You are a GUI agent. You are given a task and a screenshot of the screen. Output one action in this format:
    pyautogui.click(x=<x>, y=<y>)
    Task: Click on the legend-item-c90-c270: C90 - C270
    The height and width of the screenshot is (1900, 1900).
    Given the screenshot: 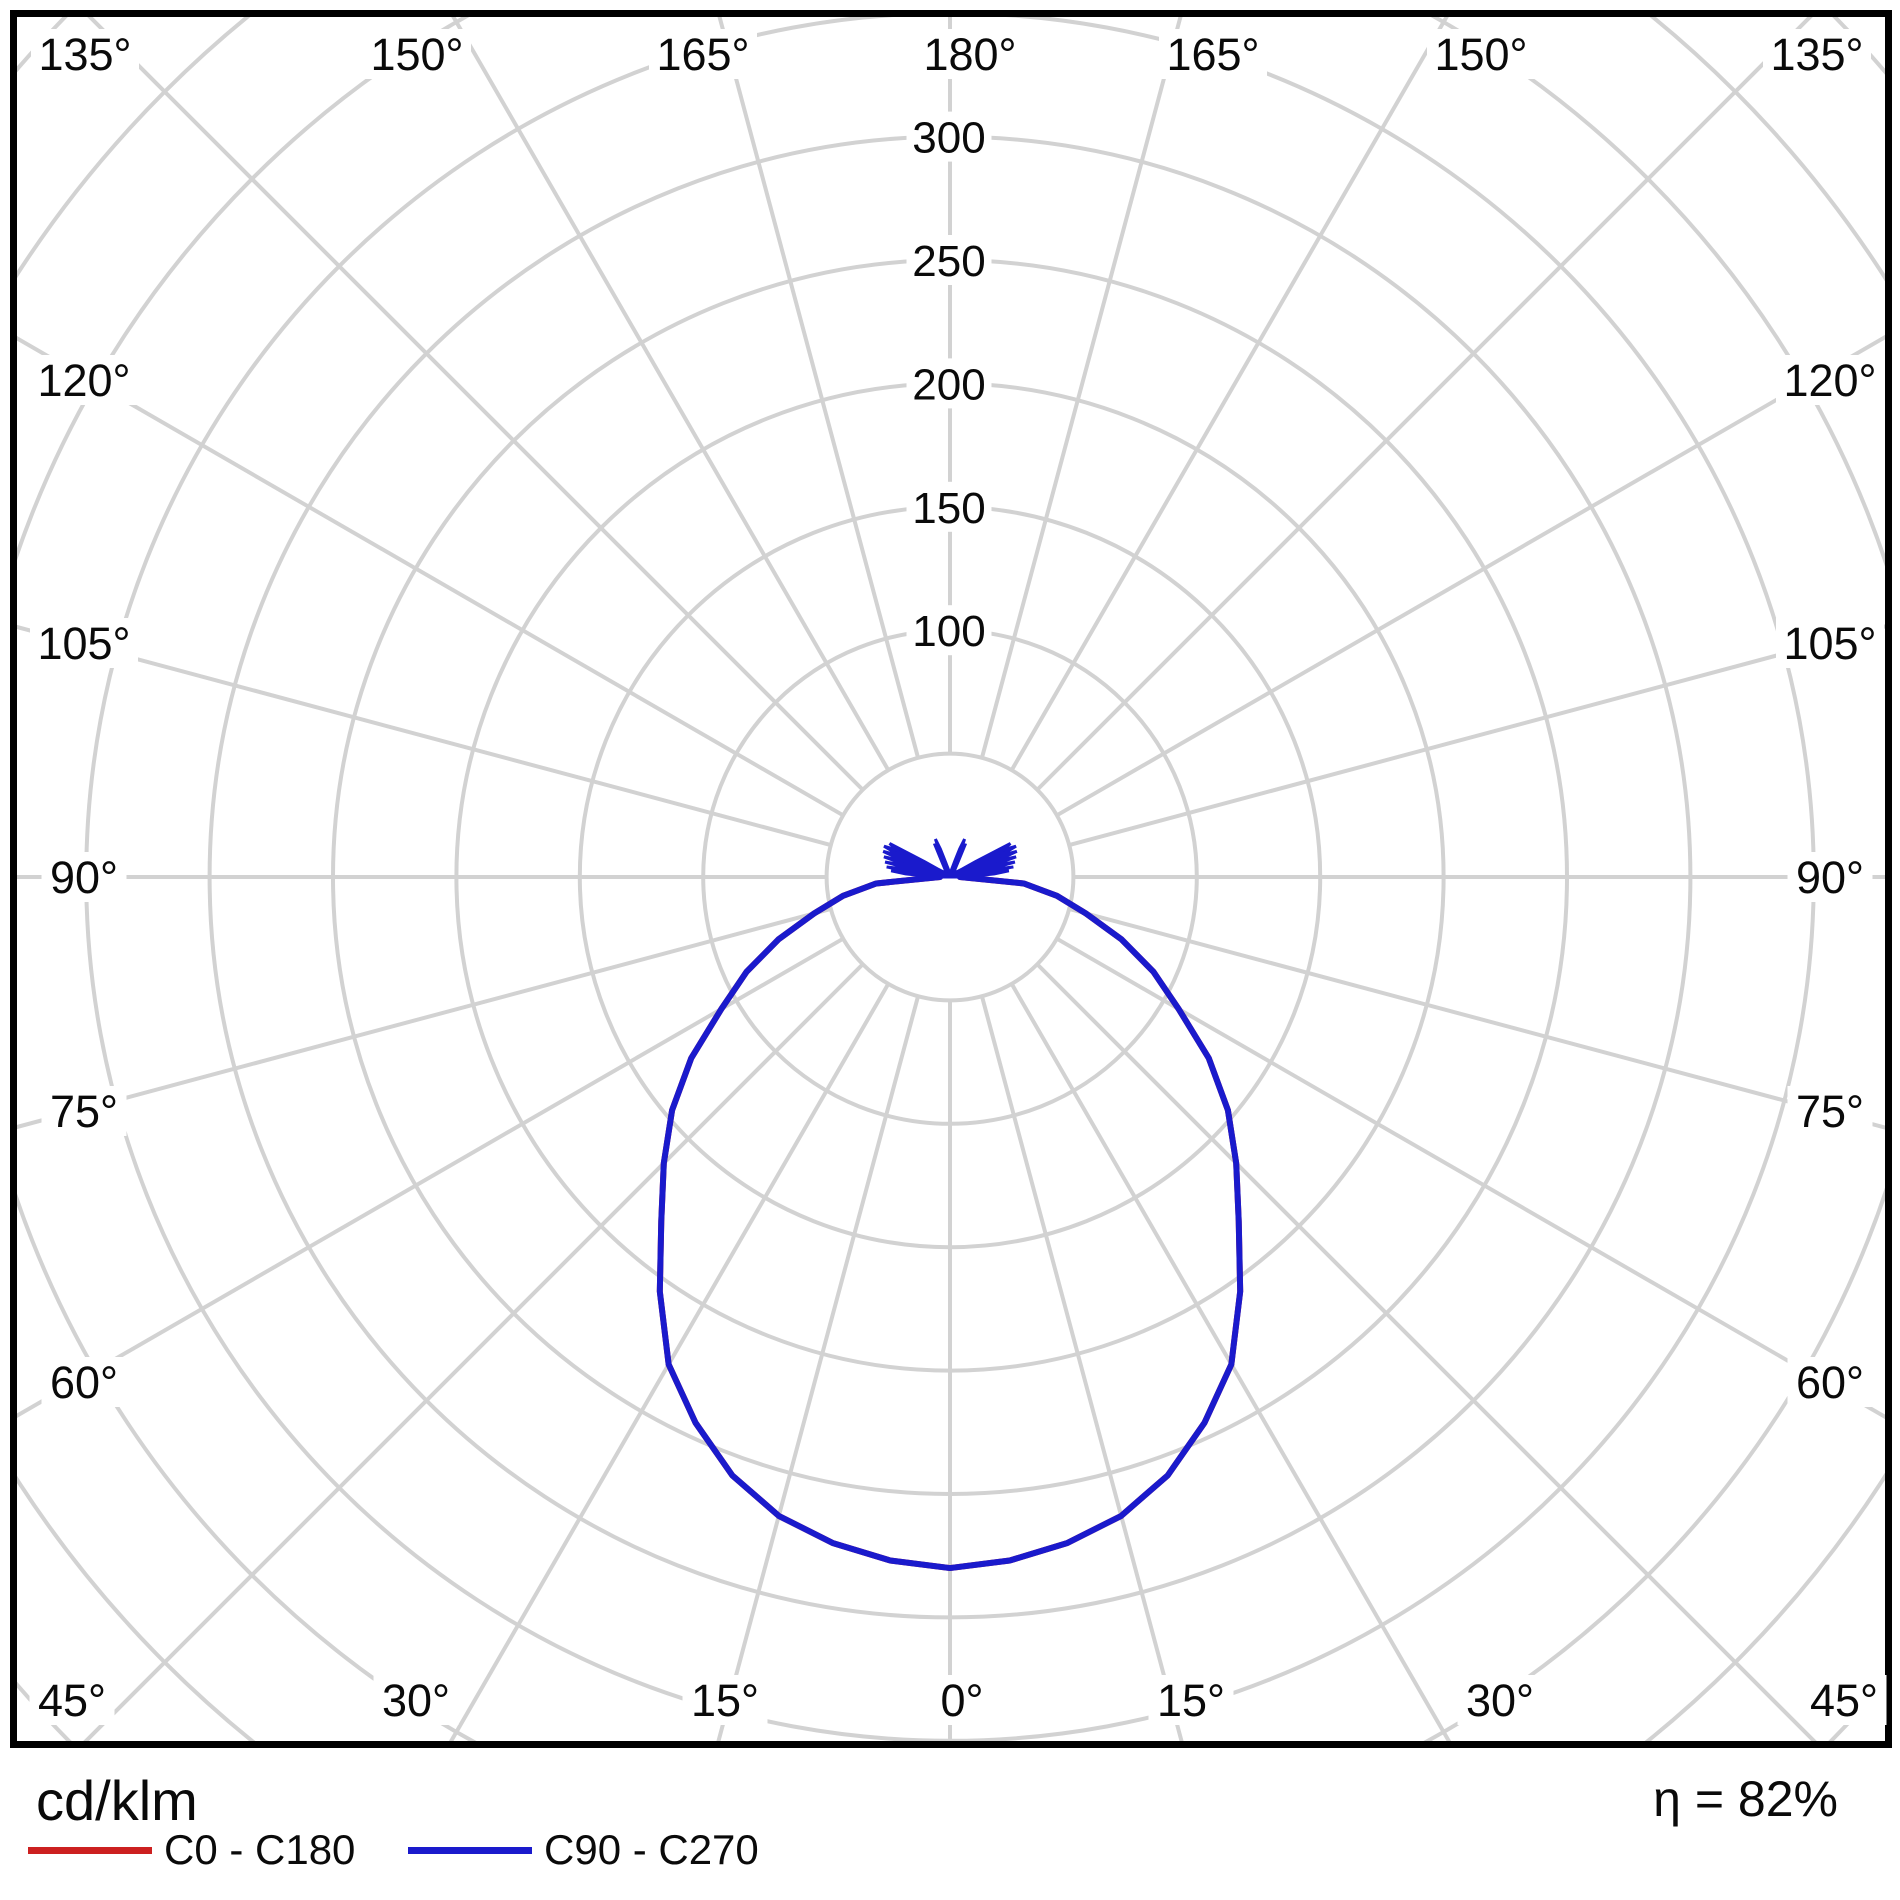 What is the action you would take?
    pyautogui.click(x=583, y=1849)
    